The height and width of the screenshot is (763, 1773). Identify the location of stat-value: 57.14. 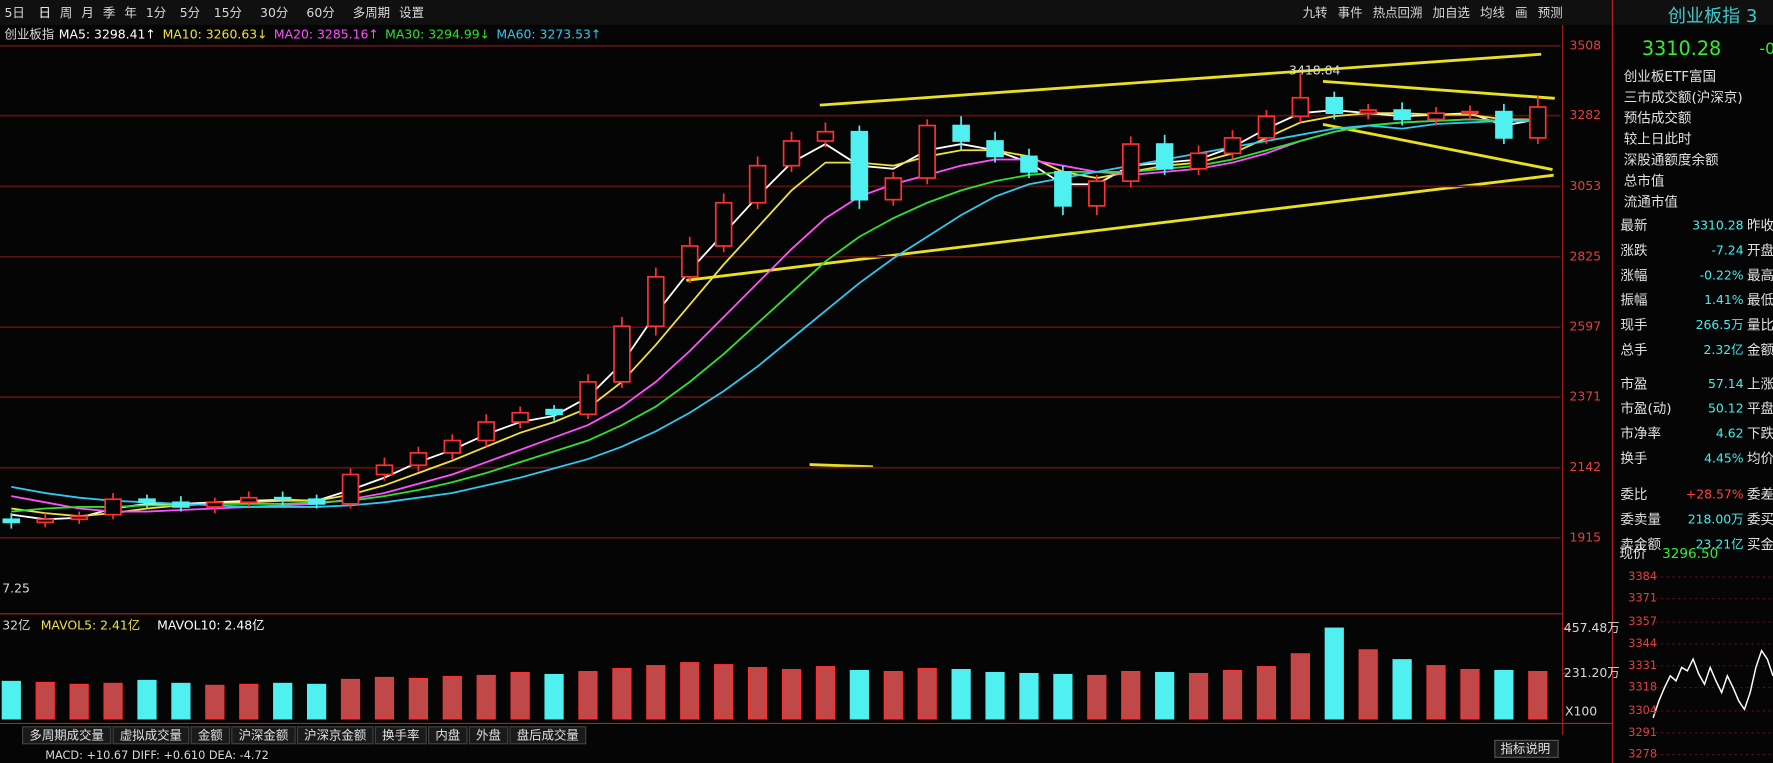
(1726, 383).